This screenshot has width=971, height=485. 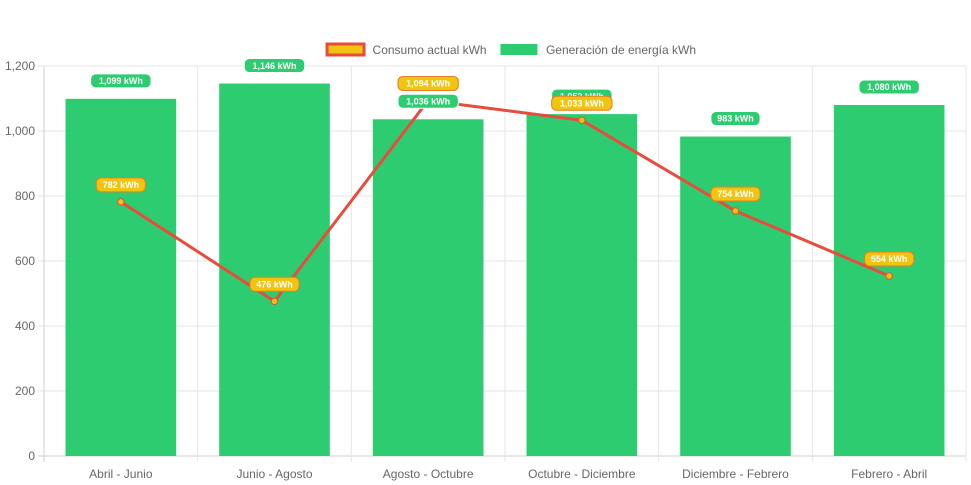 I want to click on x-tick-label: Octubre - Diciembre, so click(x=582, y=474).